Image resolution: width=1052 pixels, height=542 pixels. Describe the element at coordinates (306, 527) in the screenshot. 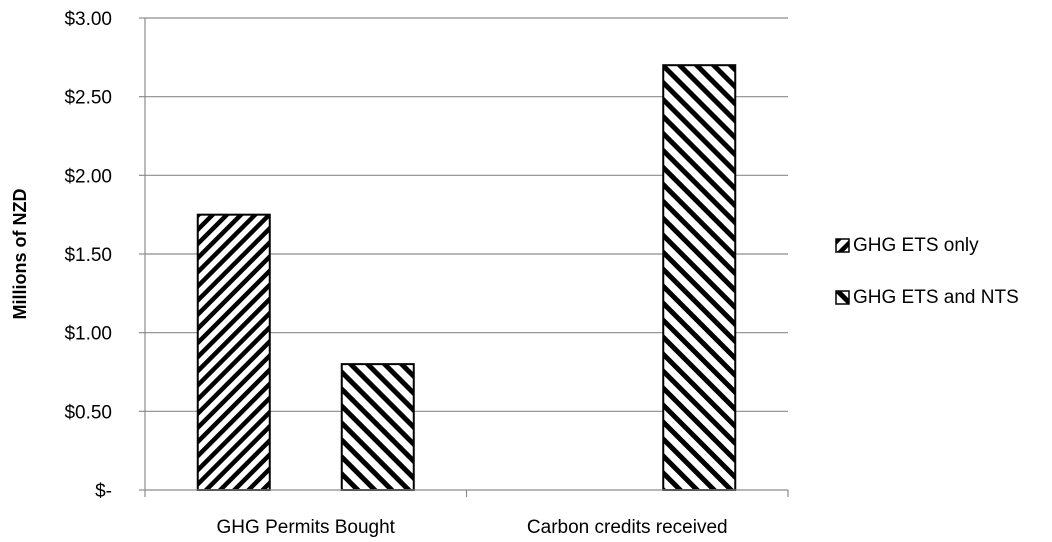

I see `x-category-label: GHG Permits Bought` at that location.